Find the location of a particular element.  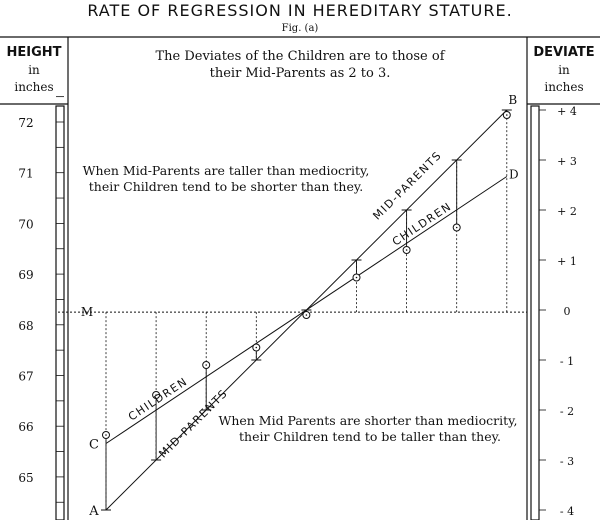

right-scale-bar is located at coordinates (535, 312).